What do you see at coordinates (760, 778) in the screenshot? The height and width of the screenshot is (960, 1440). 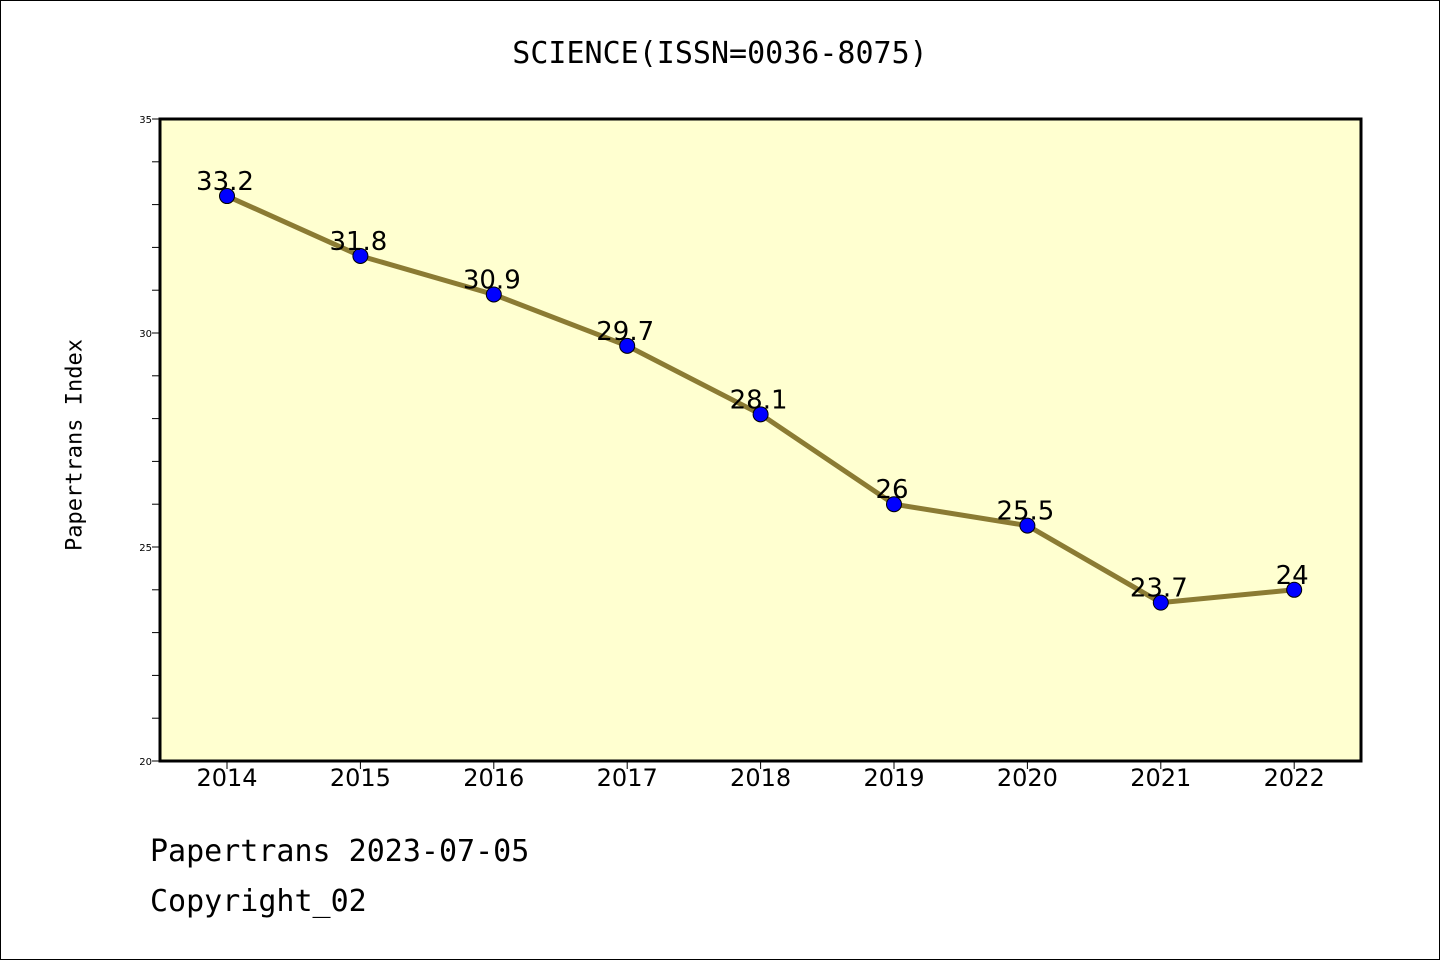 I see `x-tick-label: 2018` at bounding box center [760, 778].